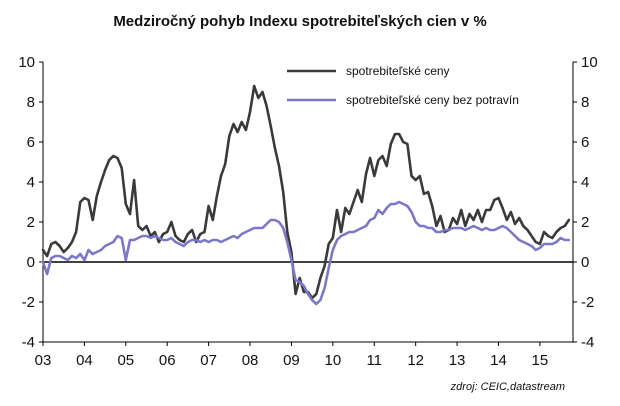 The height and width of the screenshot is (406, 620). What do you see at coordinates (43, 360) in the screenshot?
I see `x-tick-label: 03` at bounding box center [43, 360].